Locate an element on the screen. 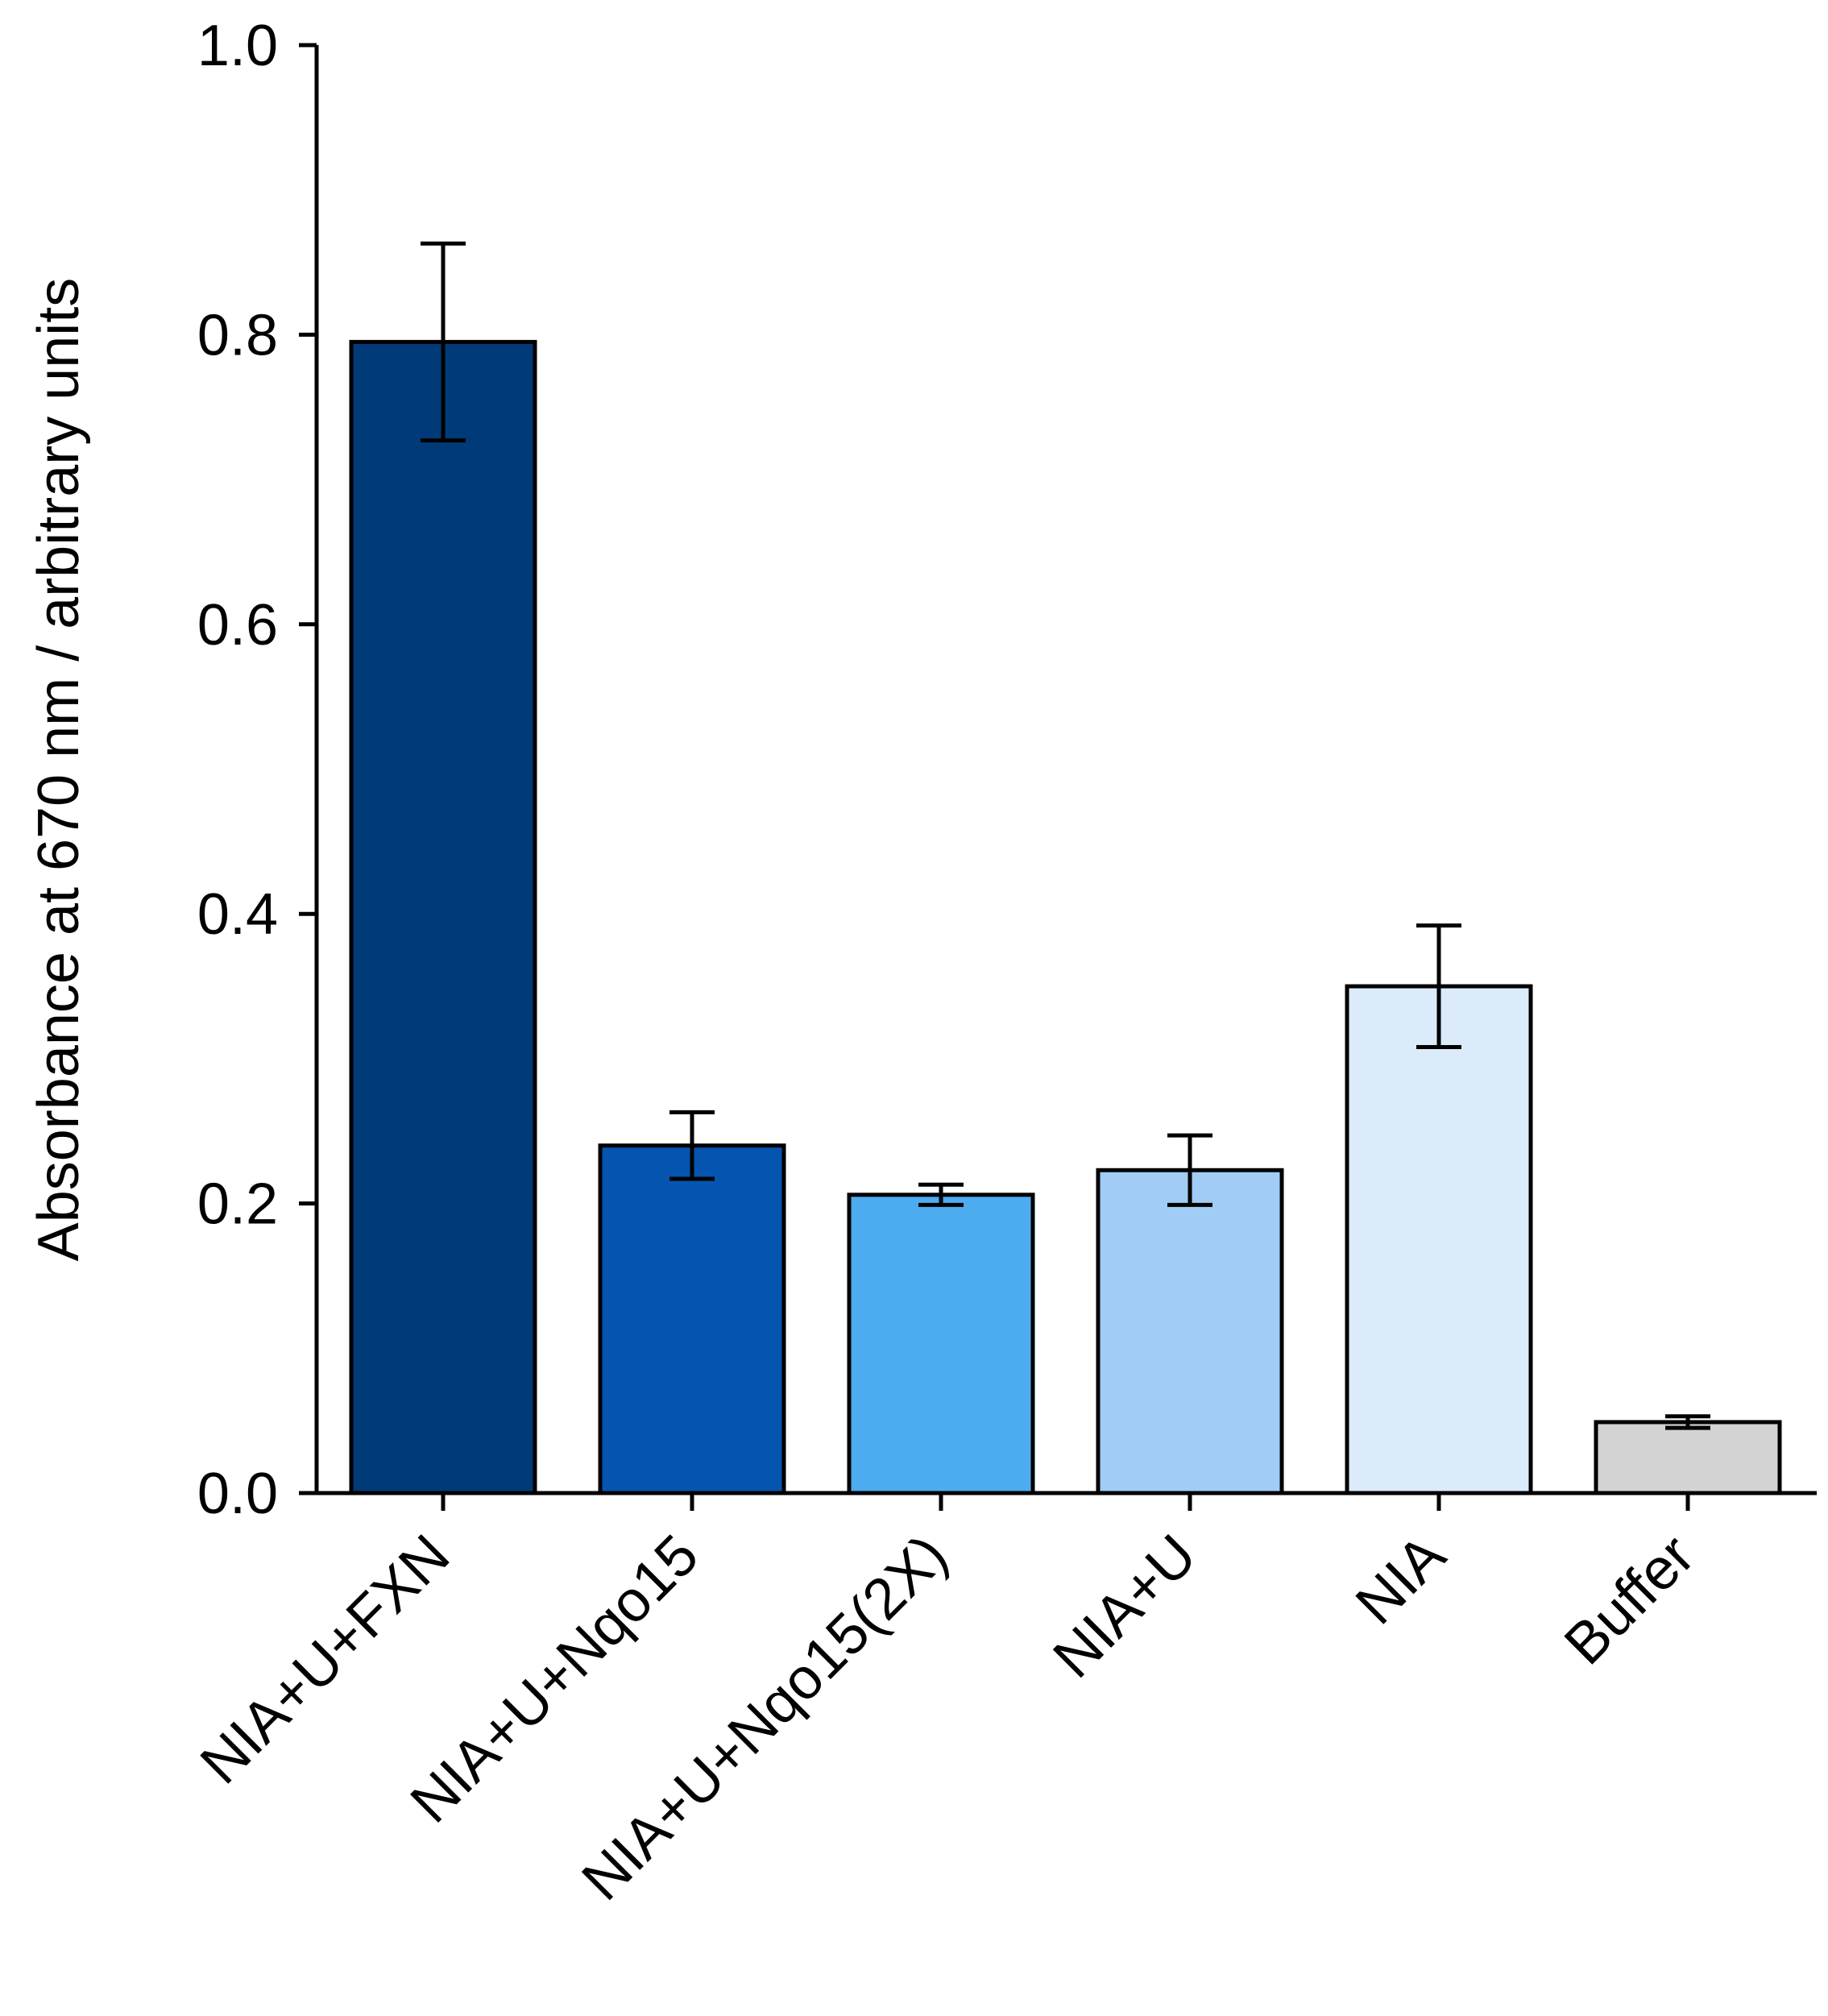  x-tick-label-0: NIA+U+FXN is located at coordinates (325, 1659).